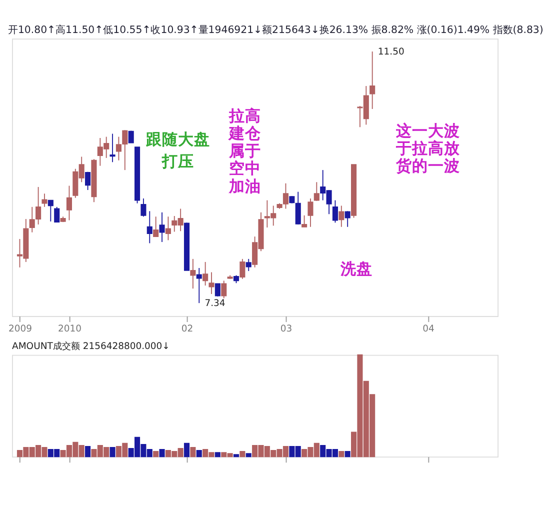 This screenshot has width=554, height=521. What do you see at coordinates (428, 328) in the screenshot?
I see `x-tick-label: 04` at bounding box center [428, 328].